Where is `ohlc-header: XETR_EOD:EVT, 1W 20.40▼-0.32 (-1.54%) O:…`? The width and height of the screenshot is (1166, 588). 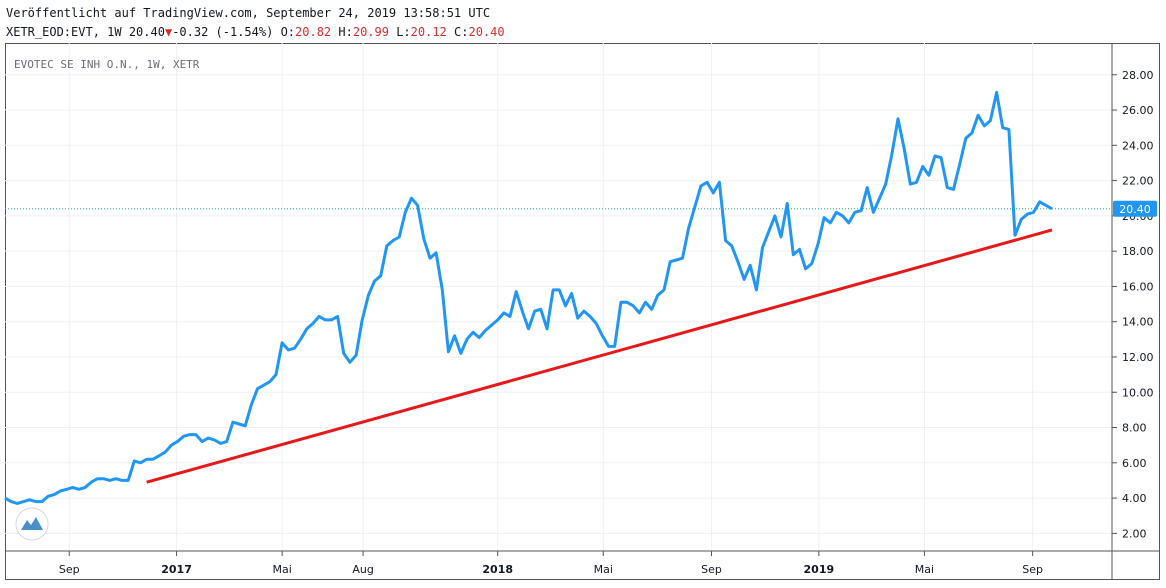
ohlc-header: XETR_EOD:EVT, 1W 20.40▼-0.32 (-1.54%) O:… is located at coordinates (255, 32).